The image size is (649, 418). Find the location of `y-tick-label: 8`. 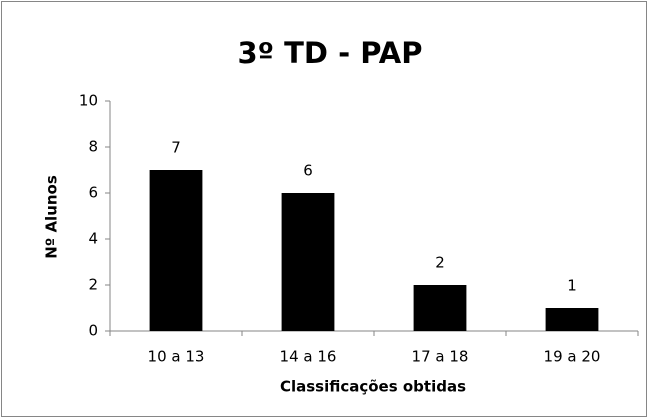

y-tick-label: 8 is located at coordinates (93, 147).